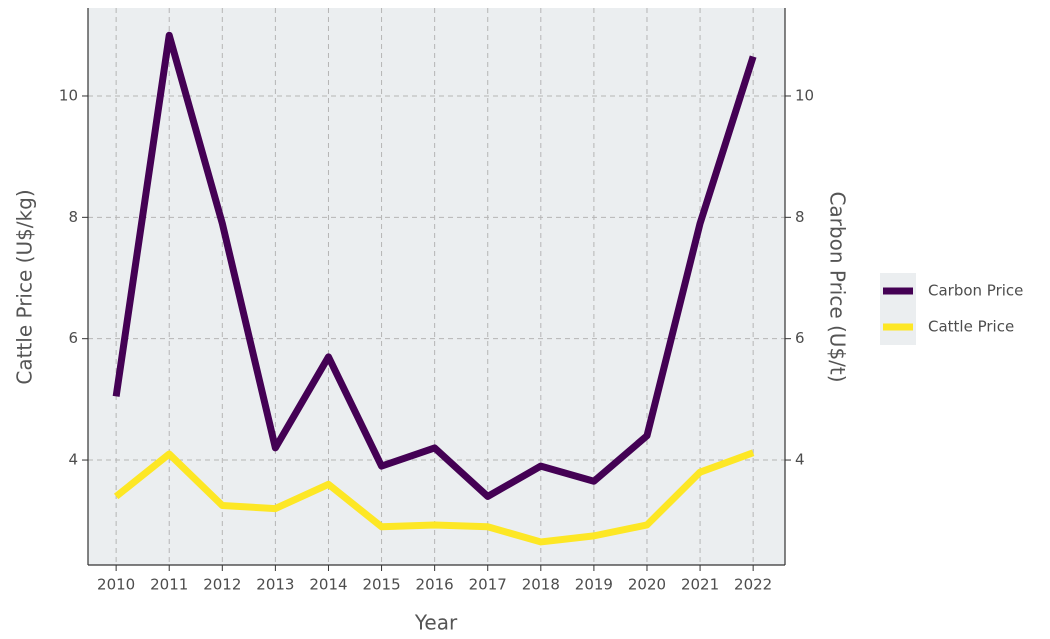 This screenshot has width=1050, height=639. I want to click on y-axis-label: Cattle Price (U$/kg), so click(25, 286).